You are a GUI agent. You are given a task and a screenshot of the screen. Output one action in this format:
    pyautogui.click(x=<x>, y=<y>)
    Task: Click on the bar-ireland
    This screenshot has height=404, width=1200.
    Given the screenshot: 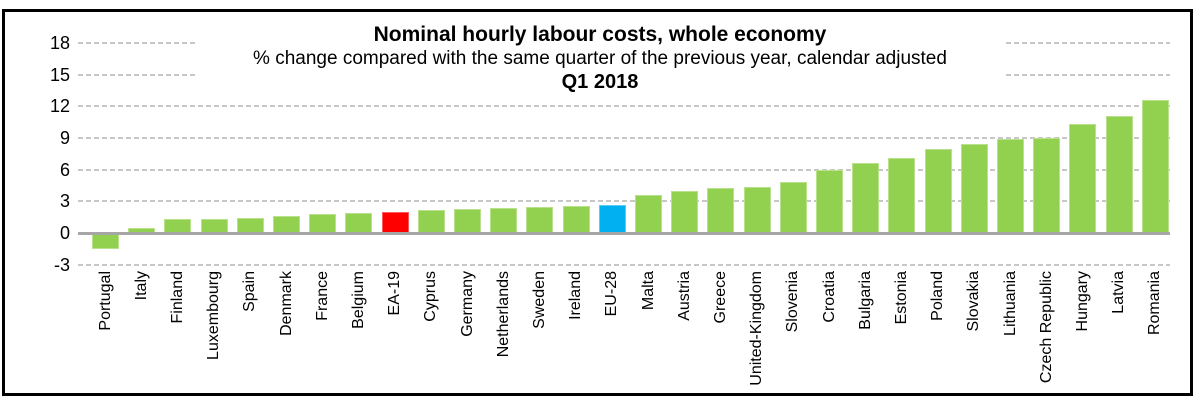 What is the action you would take?
    pyautogui.click(x=576, y=219)
    